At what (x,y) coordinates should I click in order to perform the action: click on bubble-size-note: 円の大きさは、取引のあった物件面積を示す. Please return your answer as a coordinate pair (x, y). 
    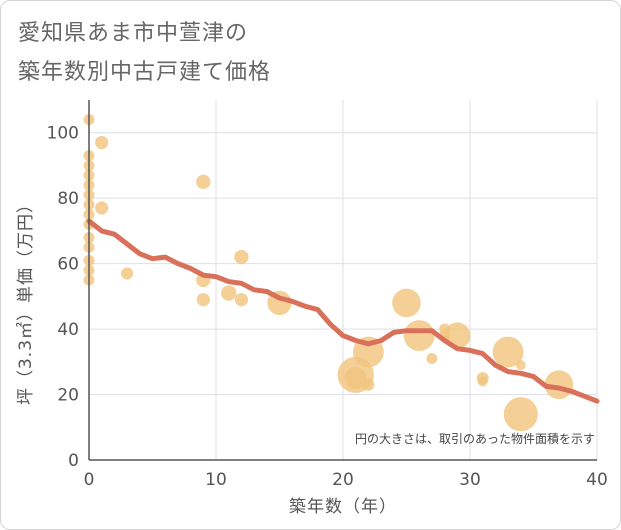
    Looking at the image, I should click on (475, 438).